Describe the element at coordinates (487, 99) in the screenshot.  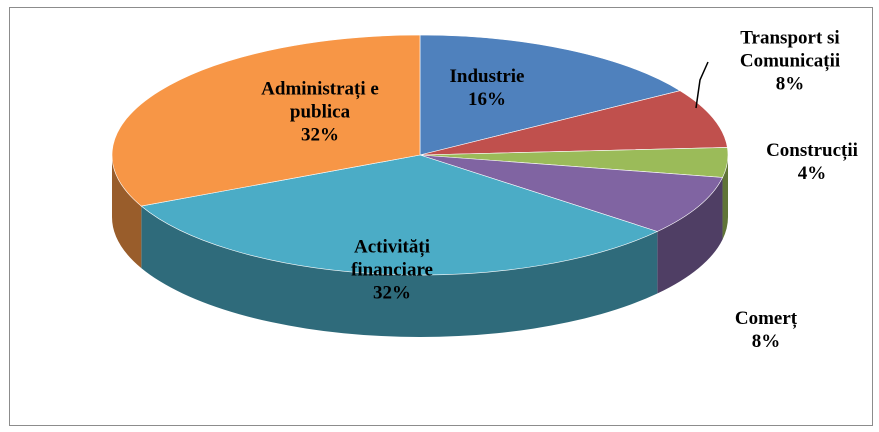
I see `label-value: 16%` at that location.